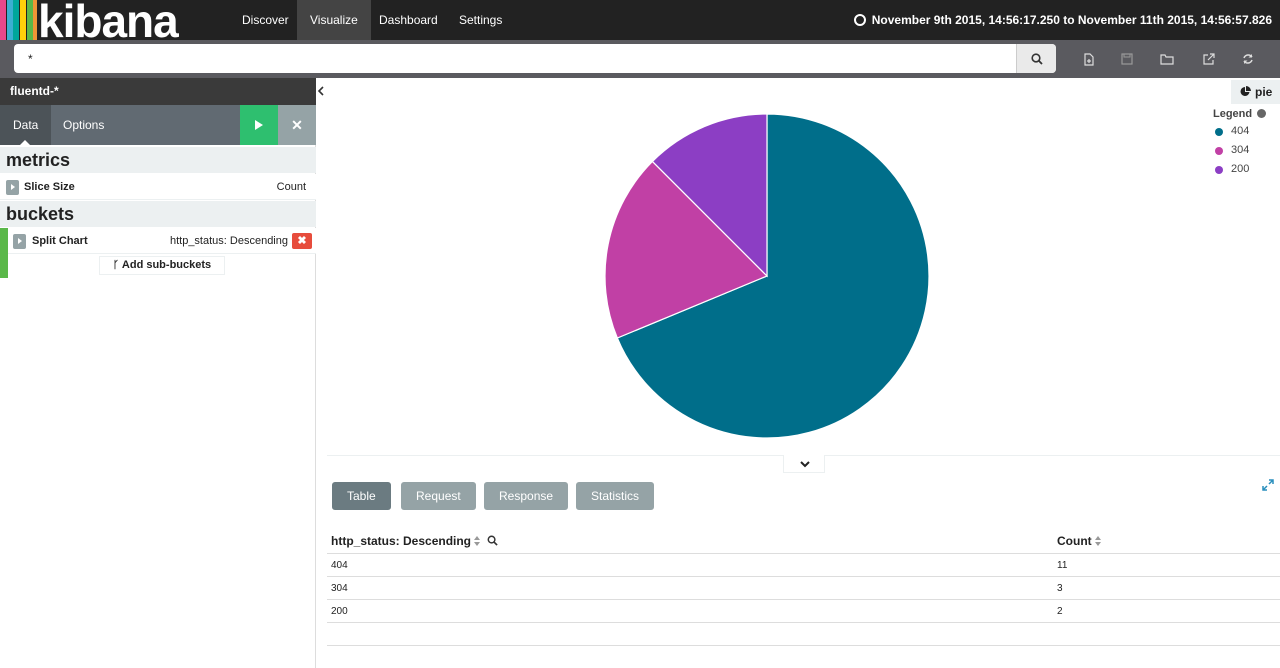  I want to click on legend-title: Legend, so click(1233, 114).